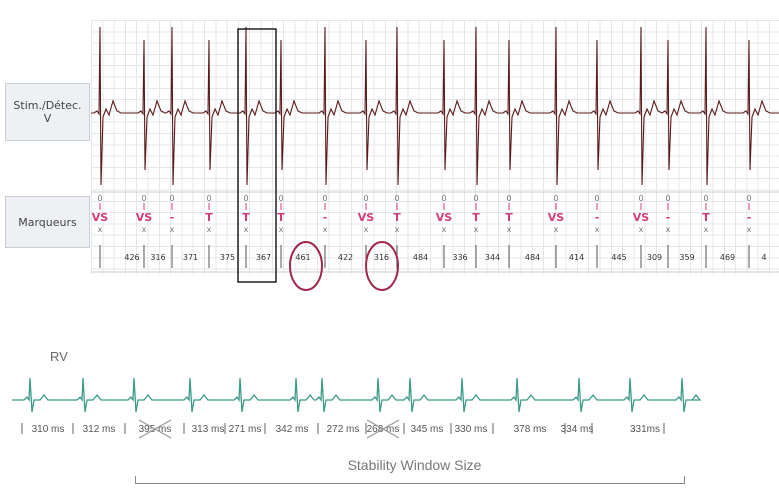 The width and height of the screenshot is (779, 504). What do you see at coordinates (410, 480) in the screenshot?
I see `stability-window-bracket` at bounding box center [410, 480].